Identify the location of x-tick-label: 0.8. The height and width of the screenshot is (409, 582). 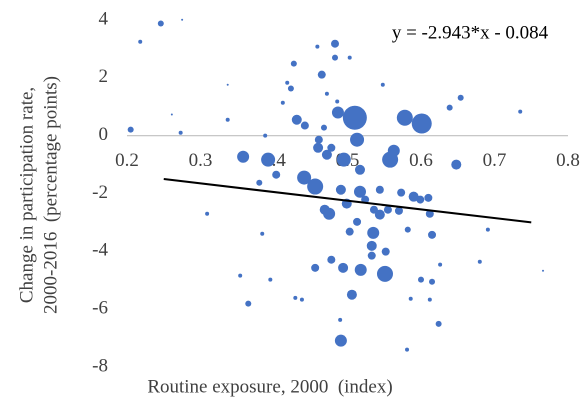
(568, 160).